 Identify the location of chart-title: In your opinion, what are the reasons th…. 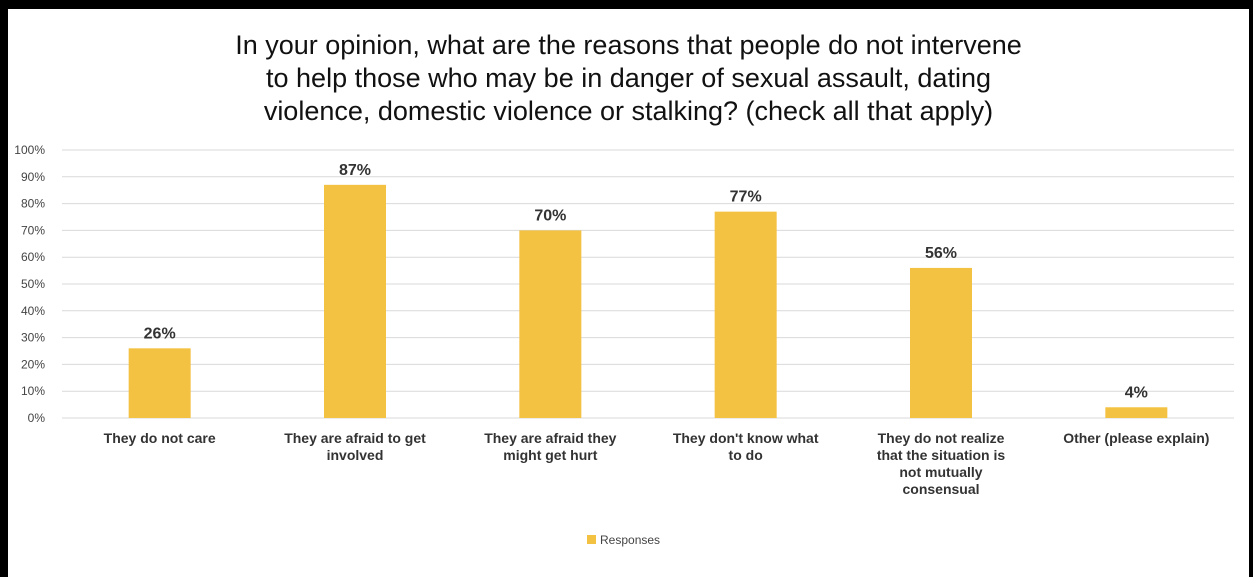
(628, 78).